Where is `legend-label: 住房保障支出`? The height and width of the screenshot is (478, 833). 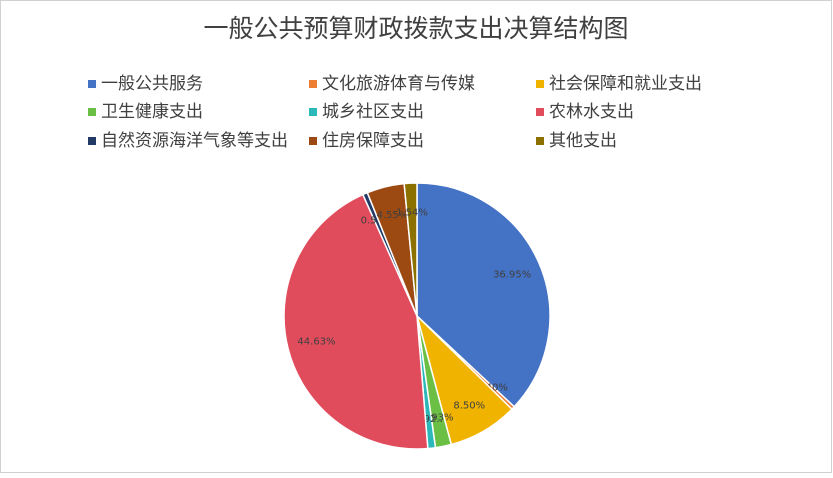 legend-label: 住房保障支出 is located at coordinates (373, 141).